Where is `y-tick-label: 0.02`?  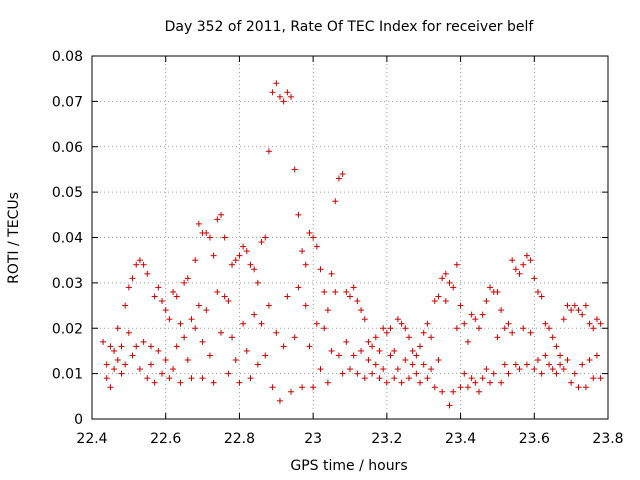
y-tick-label: 0.02 is located at coordinates (67, 329).